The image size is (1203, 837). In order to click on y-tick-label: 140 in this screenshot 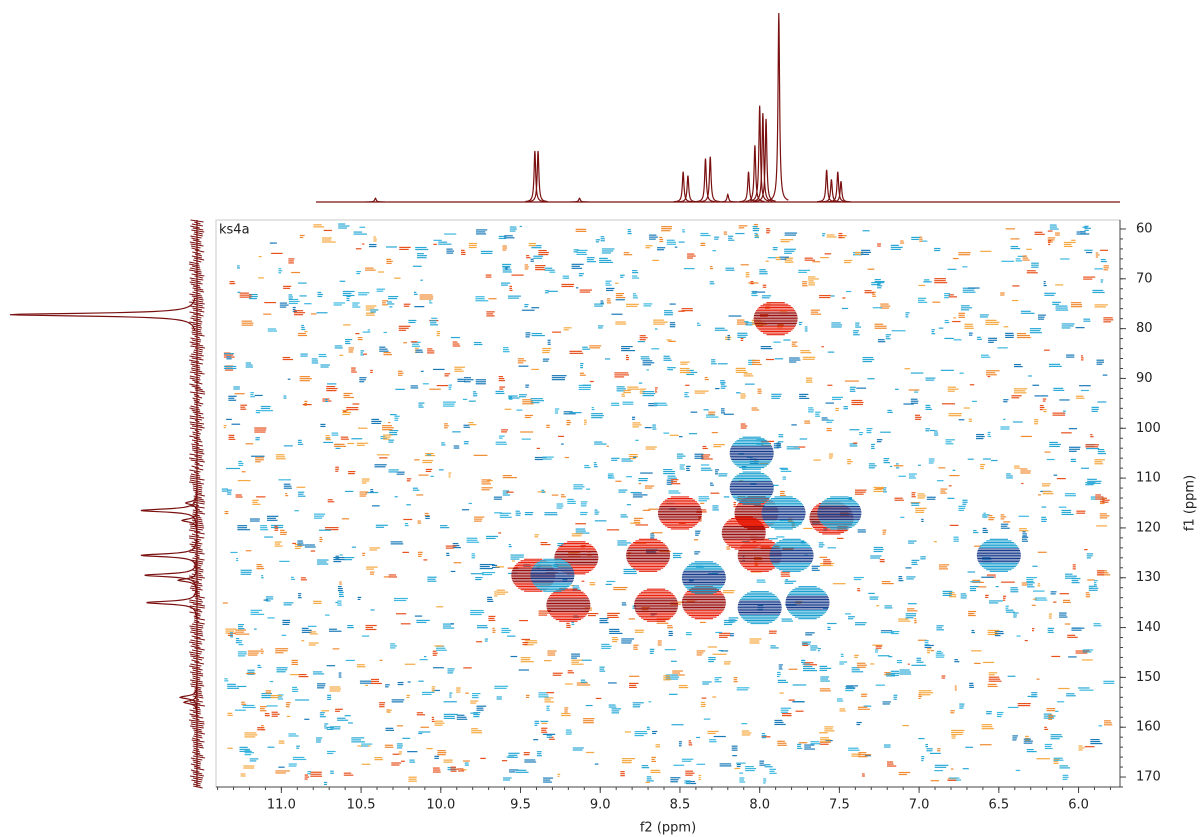, I will do `click(1148, 627)`.